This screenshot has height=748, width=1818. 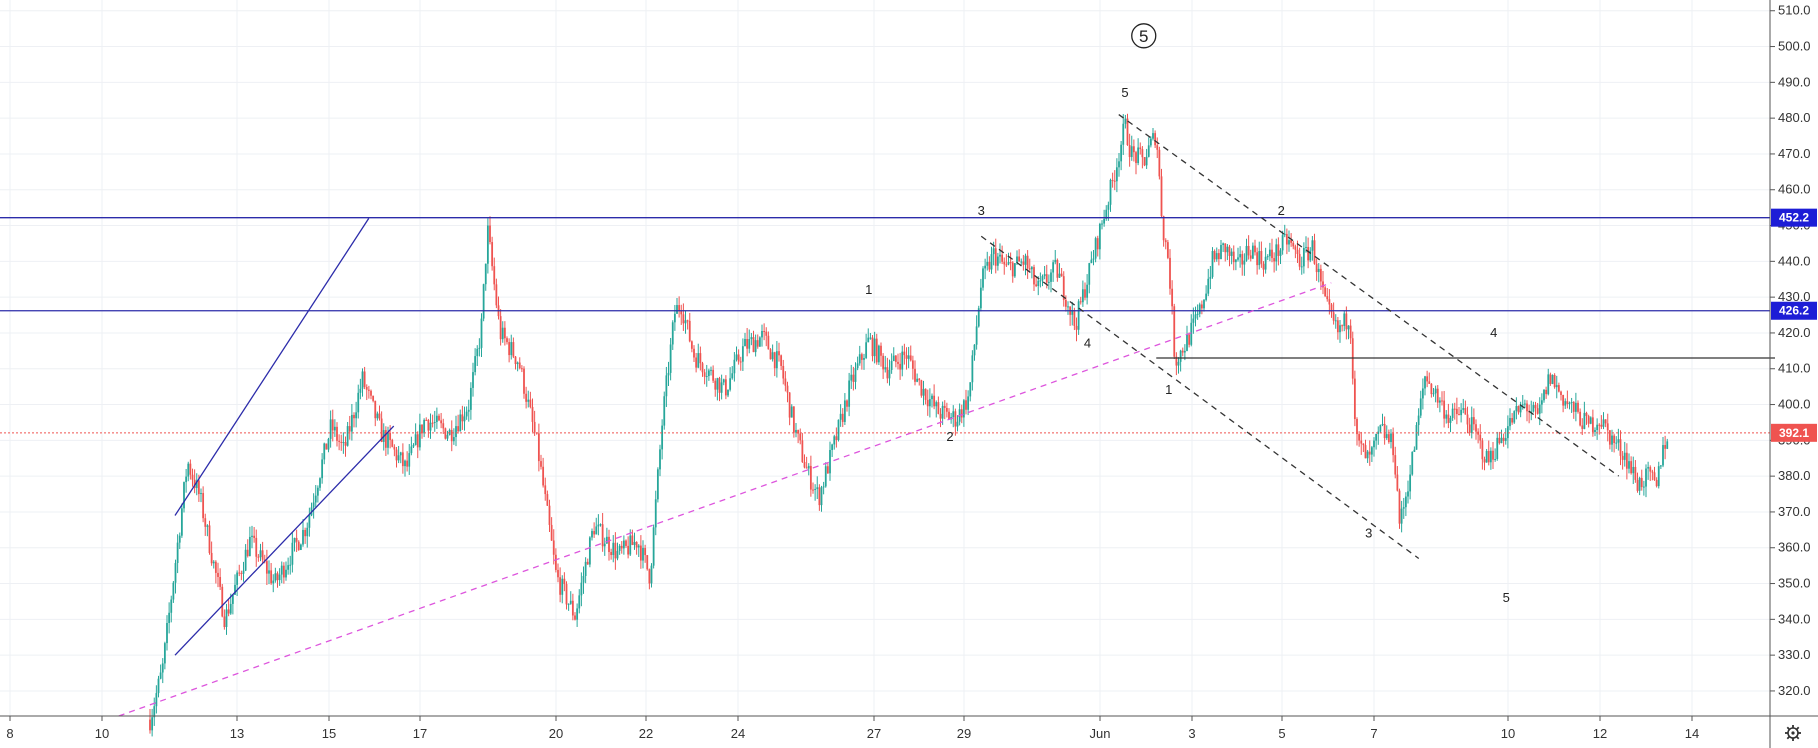 What do you see at coordinates (1794, 296) in the screenshot?
I see `y-tick-label: 430.0` at bounding box center [1794, 296].